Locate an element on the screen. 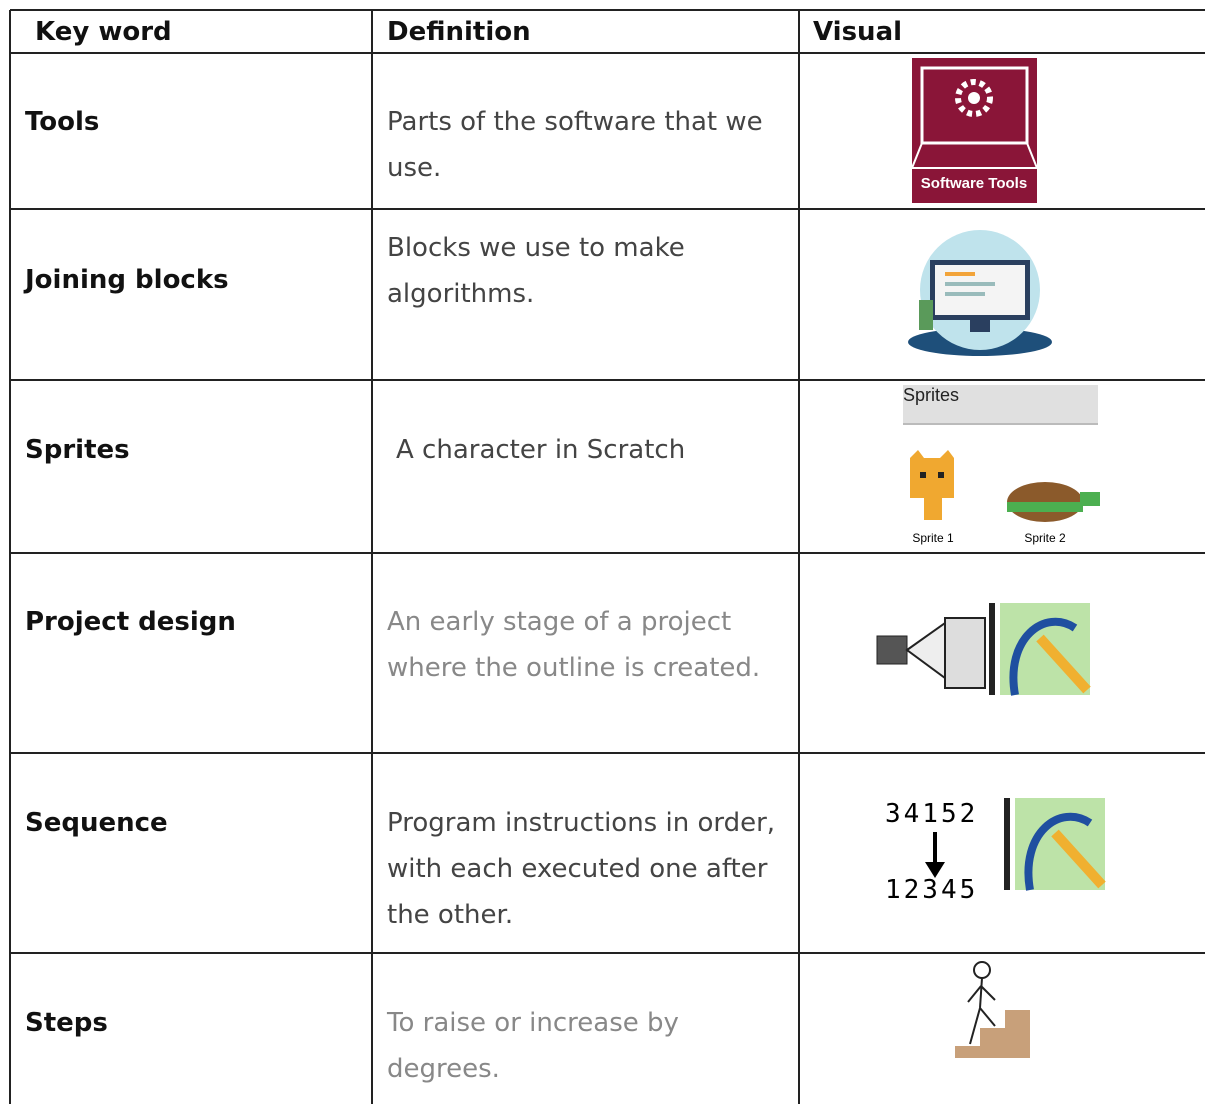 This screenshot has width=1205, height=1104. definition: A character in Scratch is located at coordinates (541, 450).